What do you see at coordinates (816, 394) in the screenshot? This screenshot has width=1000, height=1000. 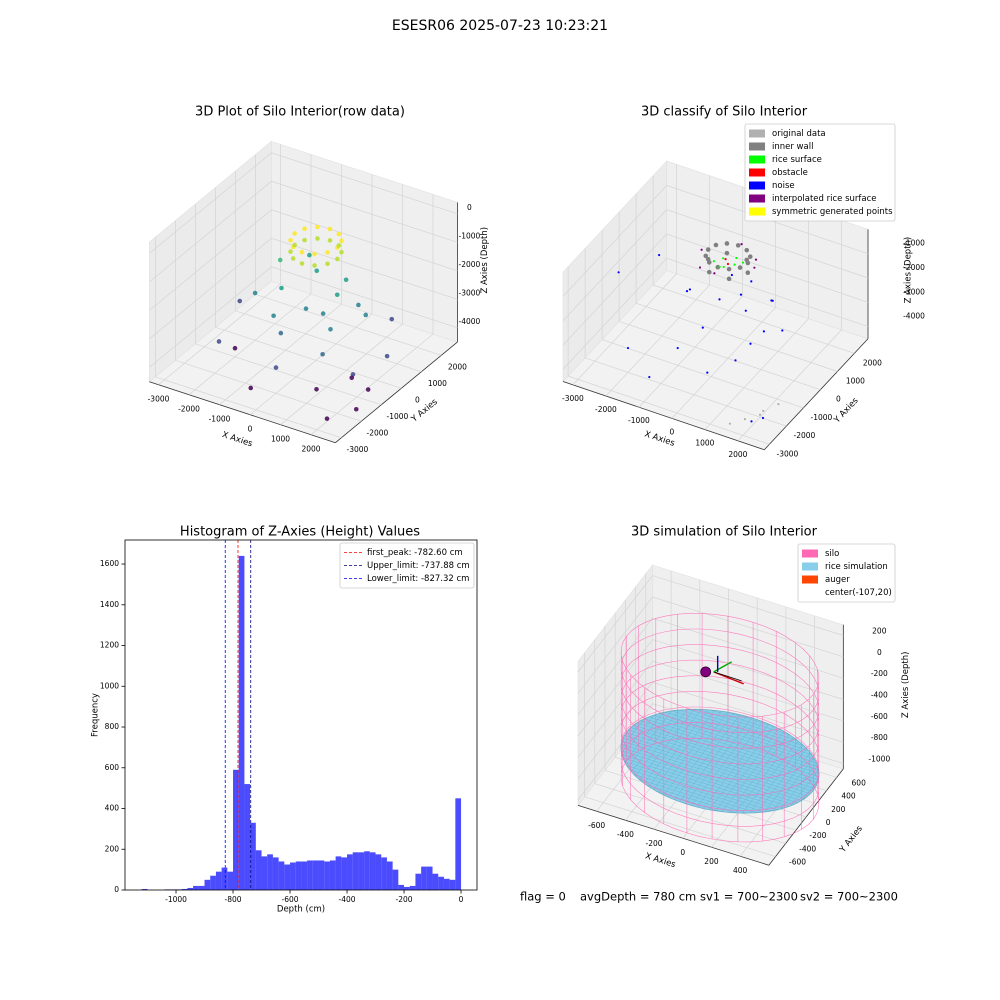 I see `y-axis-line` at bounding box center [816, 394].